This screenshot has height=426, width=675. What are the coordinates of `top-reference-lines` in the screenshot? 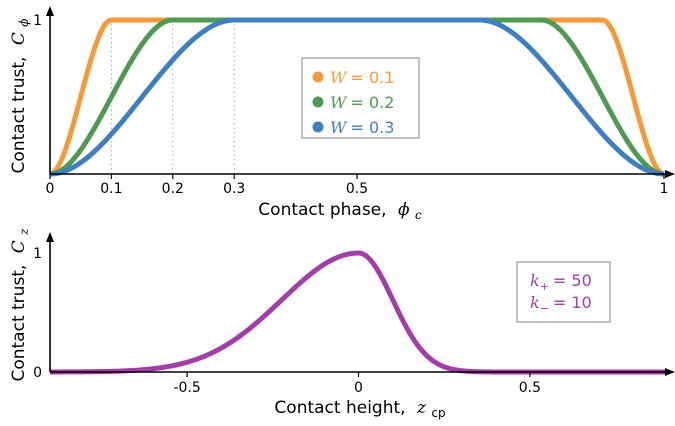 It's located at (172, 97).